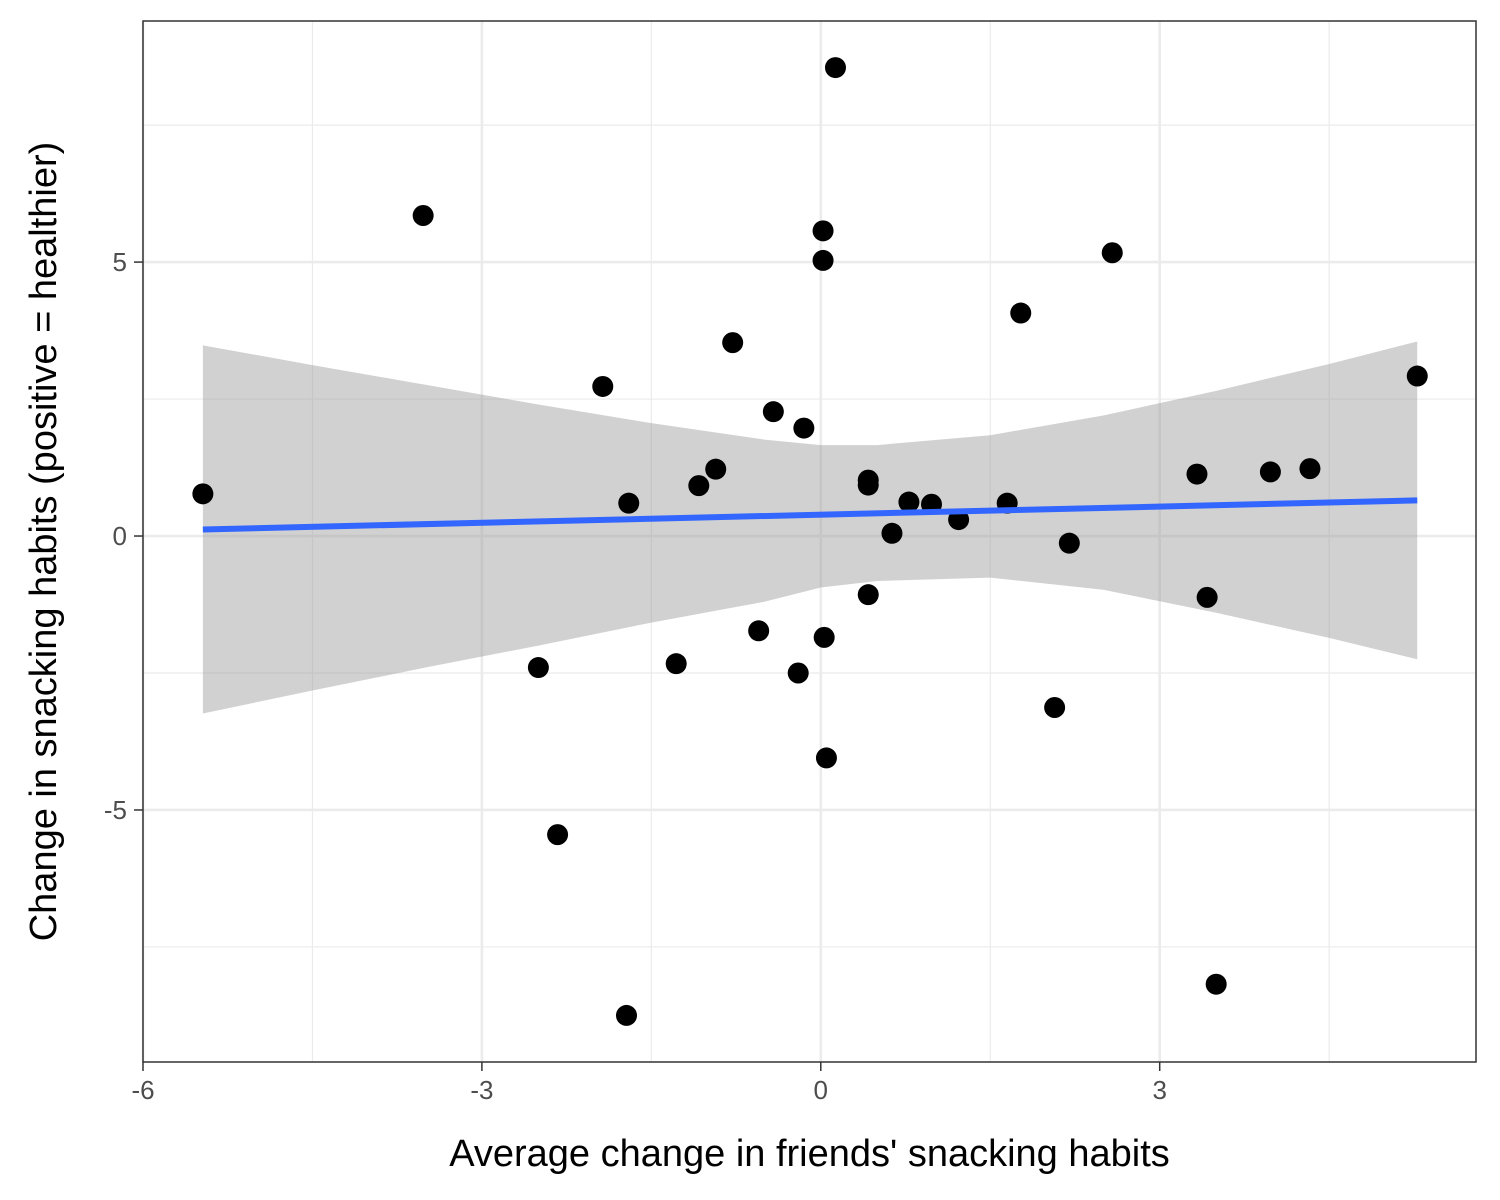 Image resolution: width=1500 pixels, height=1200 pixels. I want to click on fit-line, so click(810, 515).